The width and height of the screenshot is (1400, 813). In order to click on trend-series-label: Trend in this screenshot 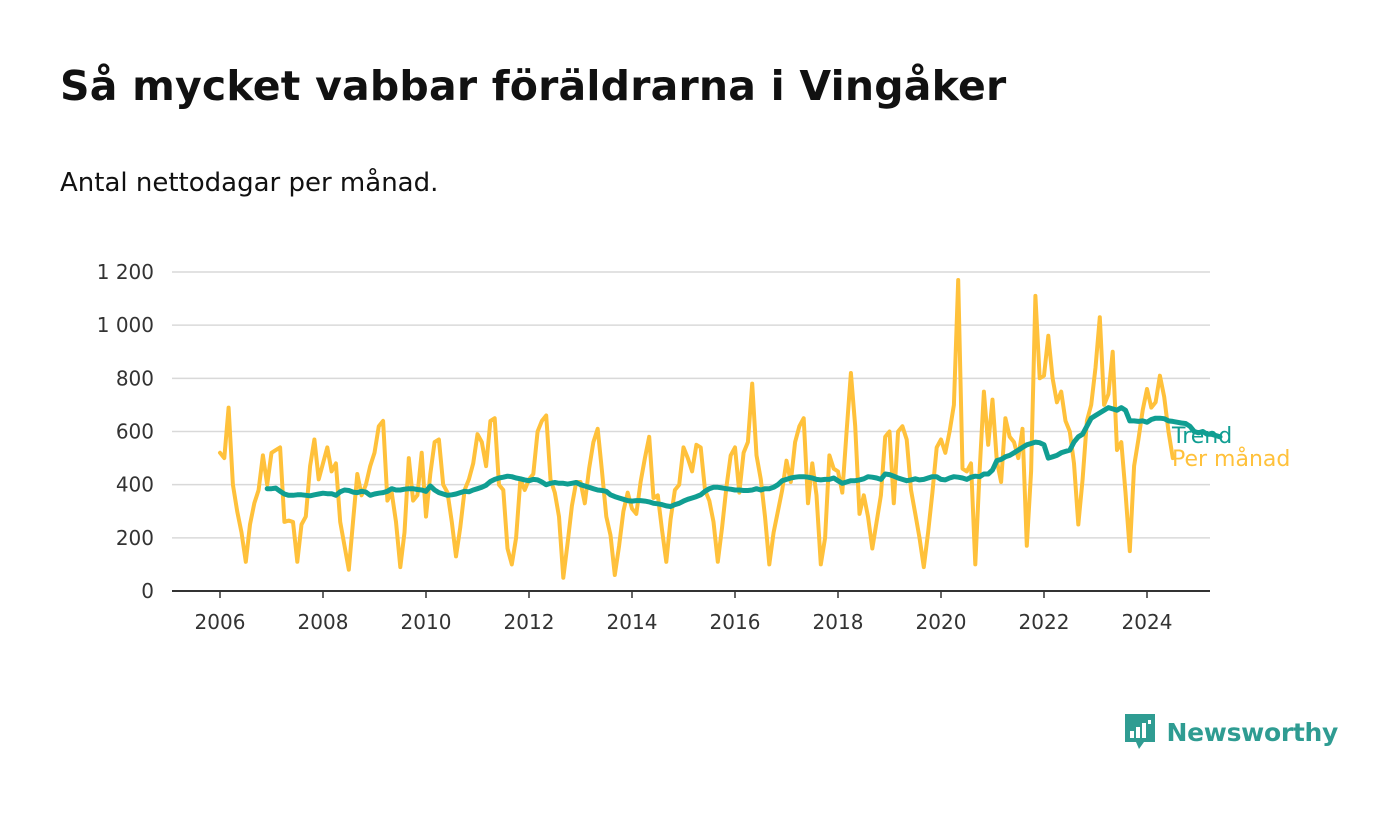, I will do `click(1201, 436)`.